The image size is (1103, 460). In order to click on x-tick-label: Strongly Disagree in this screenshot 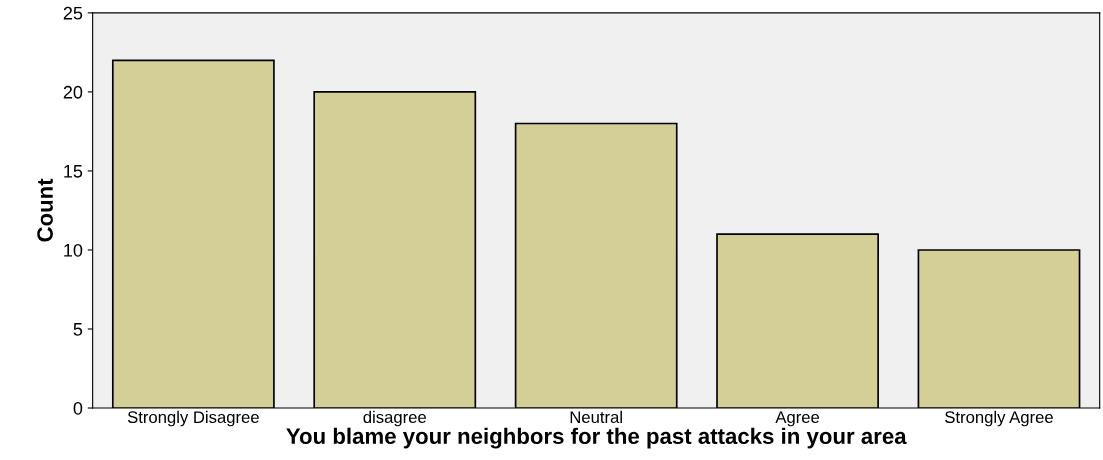, I will do `click(193, 418)`.